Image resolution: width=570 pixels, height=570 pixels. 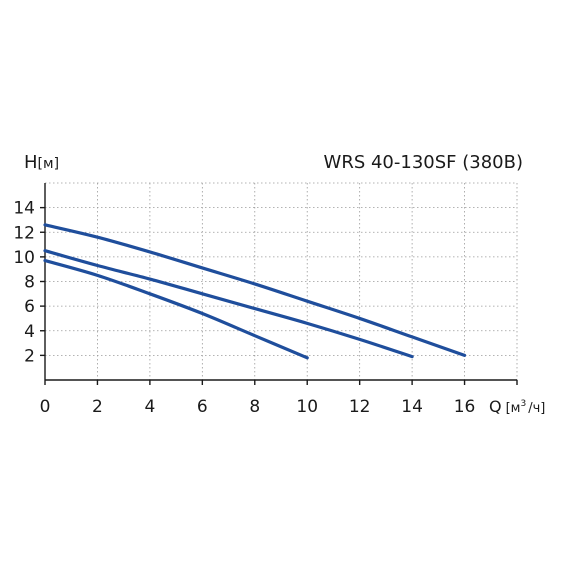 What do you see at coordinates (24, 233) in the screenshot?
I see `y-tick-label: 12` at bounding box center [24, 233].